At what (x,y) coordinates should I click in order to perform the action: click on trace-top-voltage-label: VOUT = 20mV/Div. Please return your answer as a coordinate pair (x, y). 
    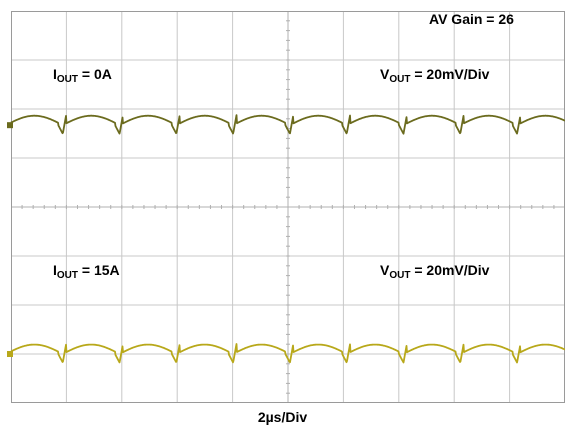
    Looking at the image, I should click on (435, 75).